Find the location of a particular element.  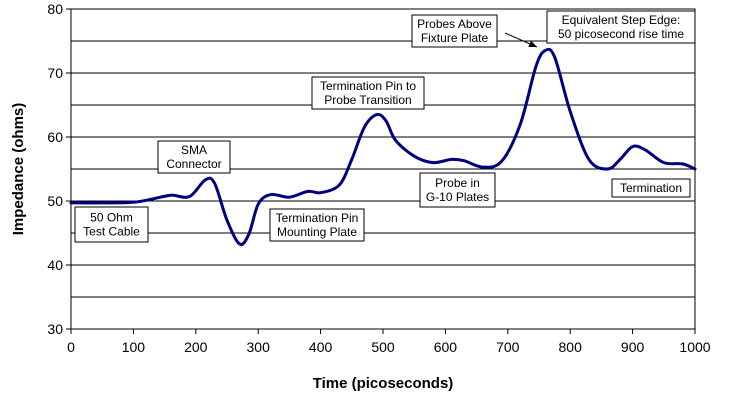

y-axis-title: Impedance (ohms) is located at coordinates (18, 169).